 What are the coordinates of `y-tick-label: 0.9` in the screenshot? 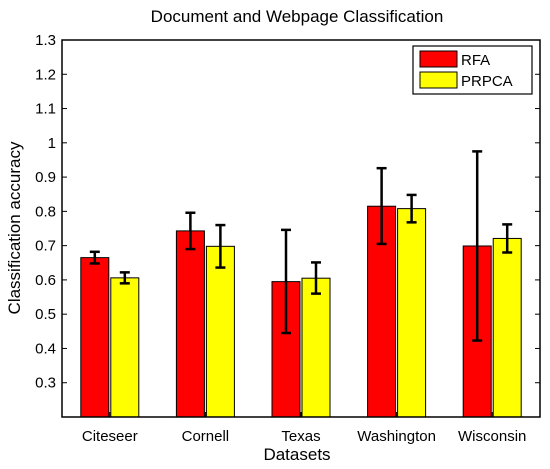 It's located at (45, 177).